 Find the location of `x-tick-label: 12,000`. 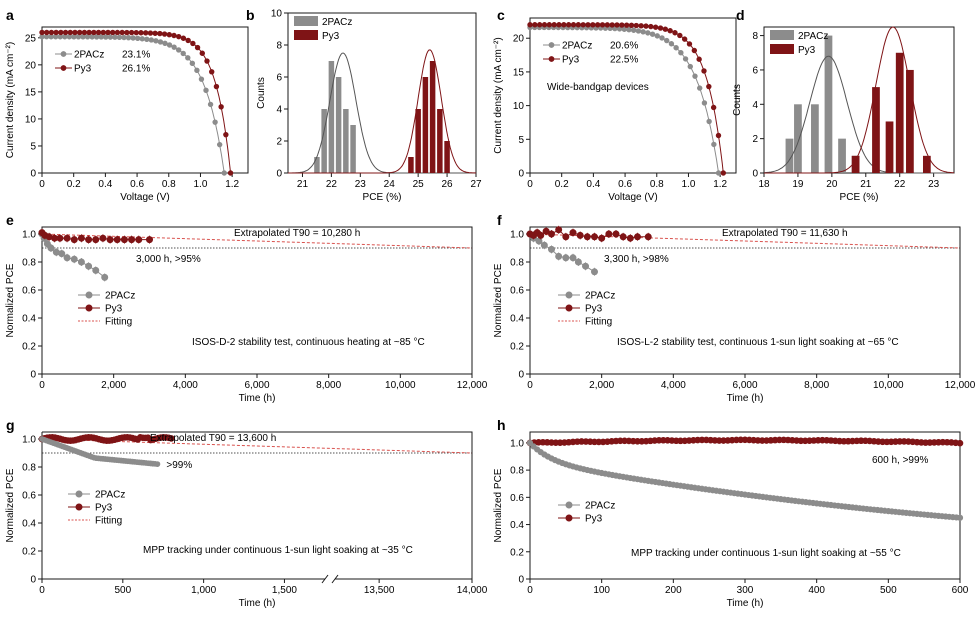

x-tick-label: 12,000 is located at coordinates (472, 385).